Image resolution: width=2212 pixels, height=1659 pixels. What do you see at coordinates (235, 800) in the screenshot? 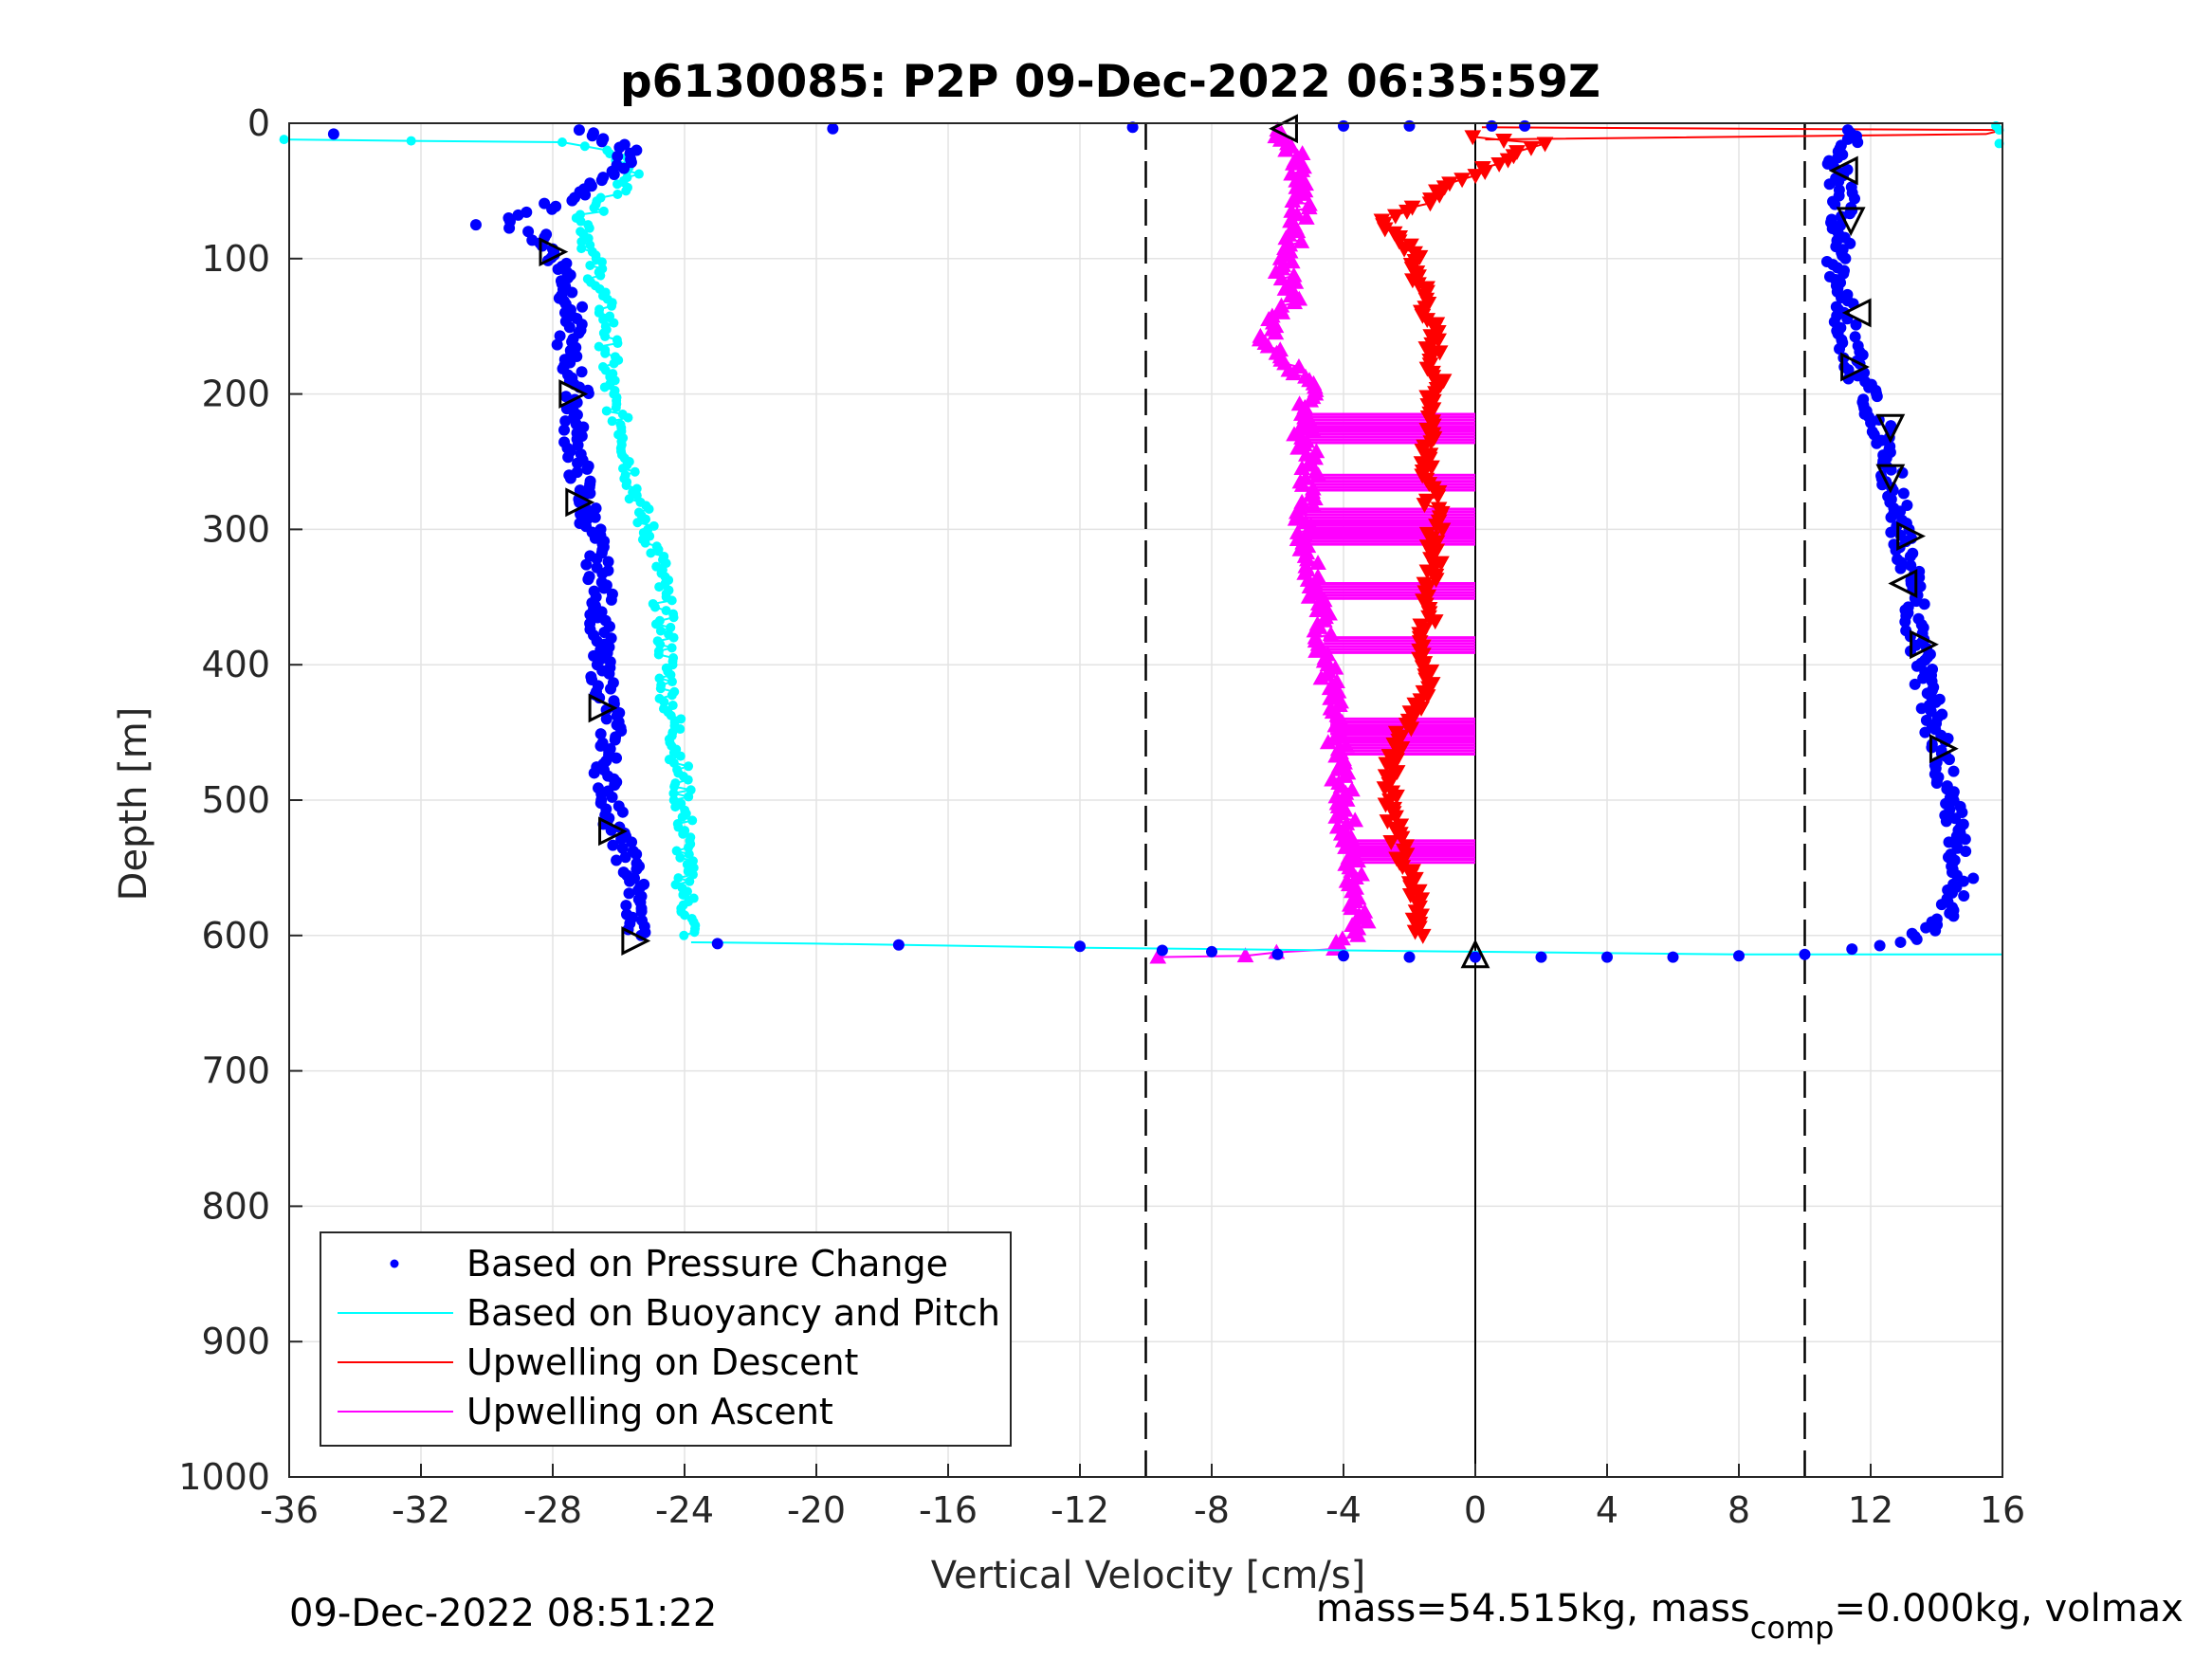
I see `y-tick-label: 500` at bounding box center [235, 800].